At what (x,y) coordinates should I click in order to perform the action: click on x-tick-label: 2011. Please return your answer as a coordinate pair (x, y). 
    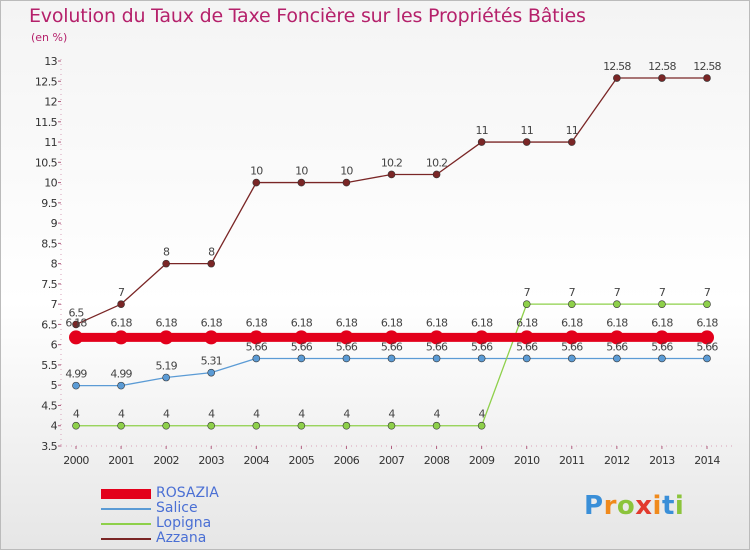
    Looking at the image, I should click on (572, 460).